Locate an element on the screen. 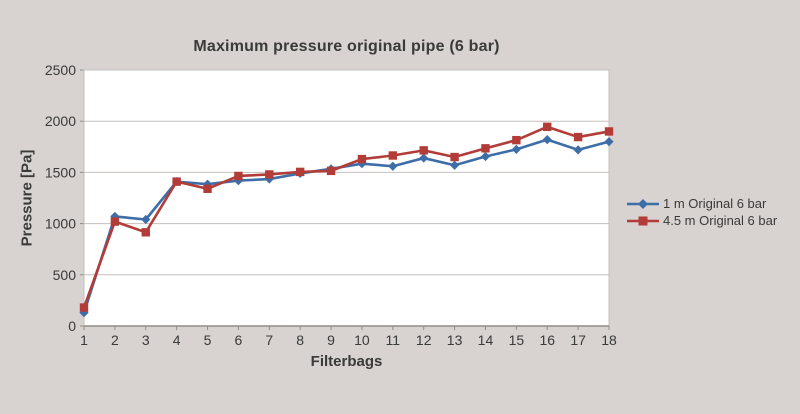 The image size is (800, 414). y-tick-label: 500 is located at coordinates (65, 275).